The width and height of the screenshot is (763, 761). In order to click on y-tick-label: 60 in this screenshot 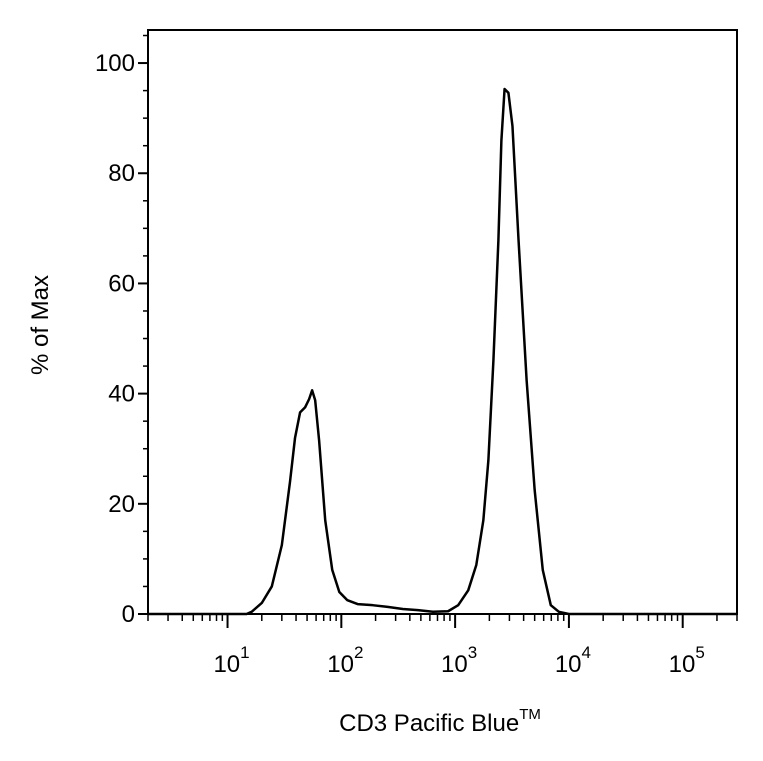, I will do `click(121, 283)`.